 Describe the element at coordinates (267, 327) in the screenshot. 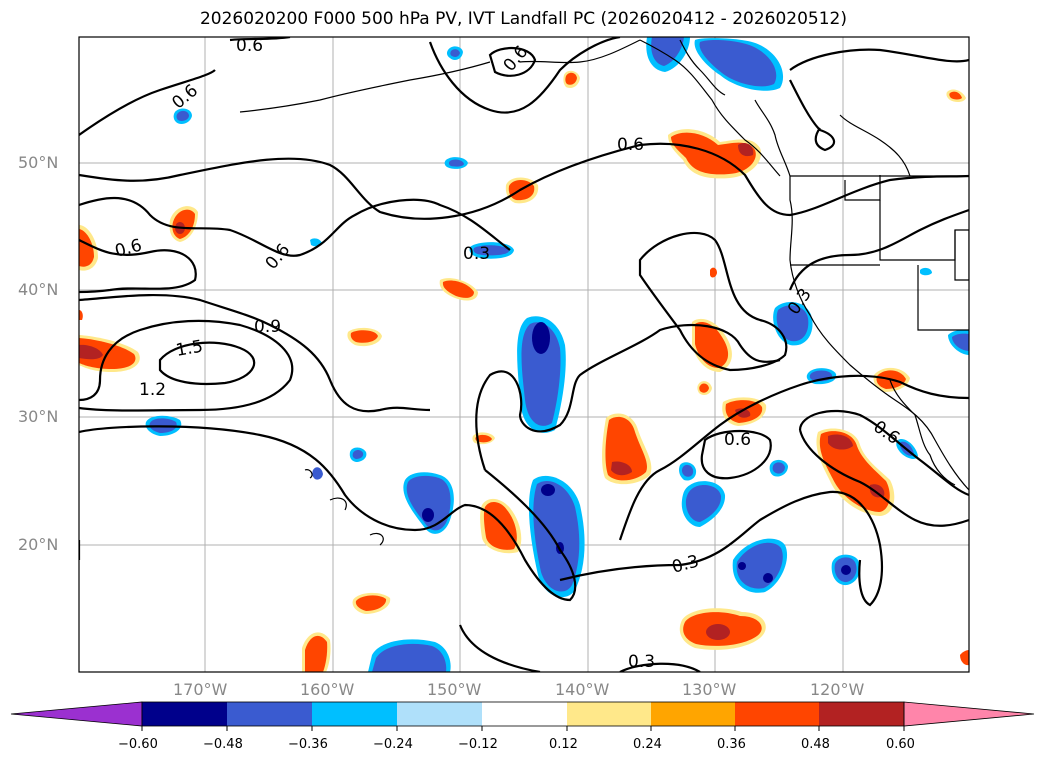

I see `contour-label: 0.9` at that location.